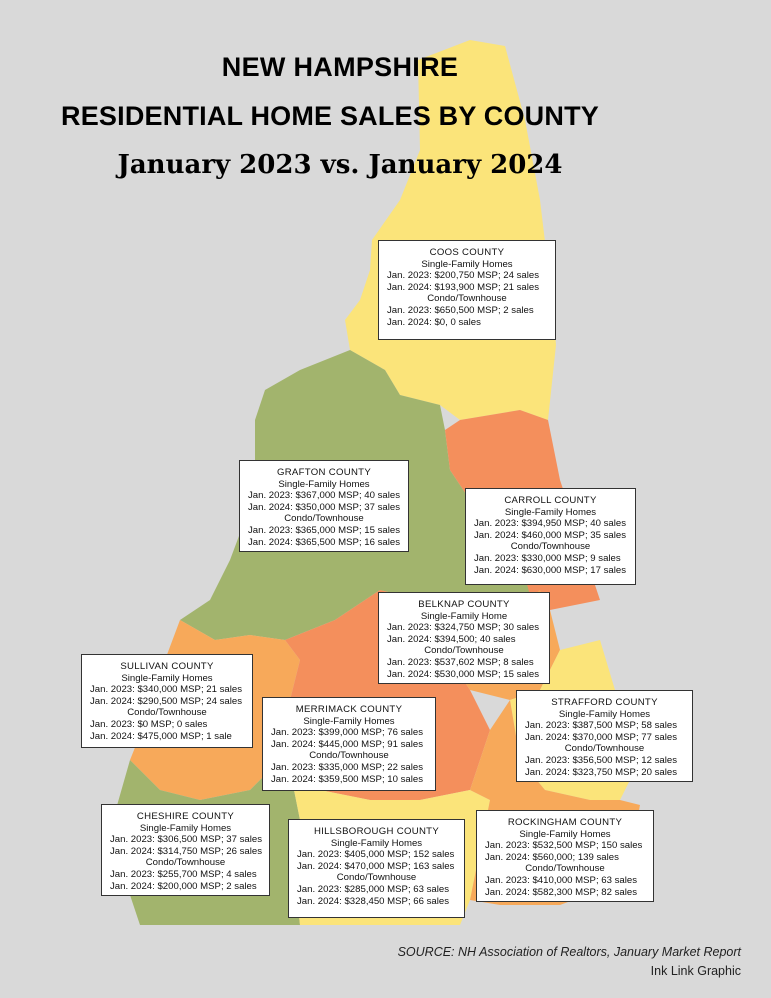 Image resolution: width=771 pixels, height=998 pixels. Describe the element at coordinates (463, 674) in the screenshot. I see `ct-2024: Jan. 2024: $530,000 MSP; 15 sales` at that location.